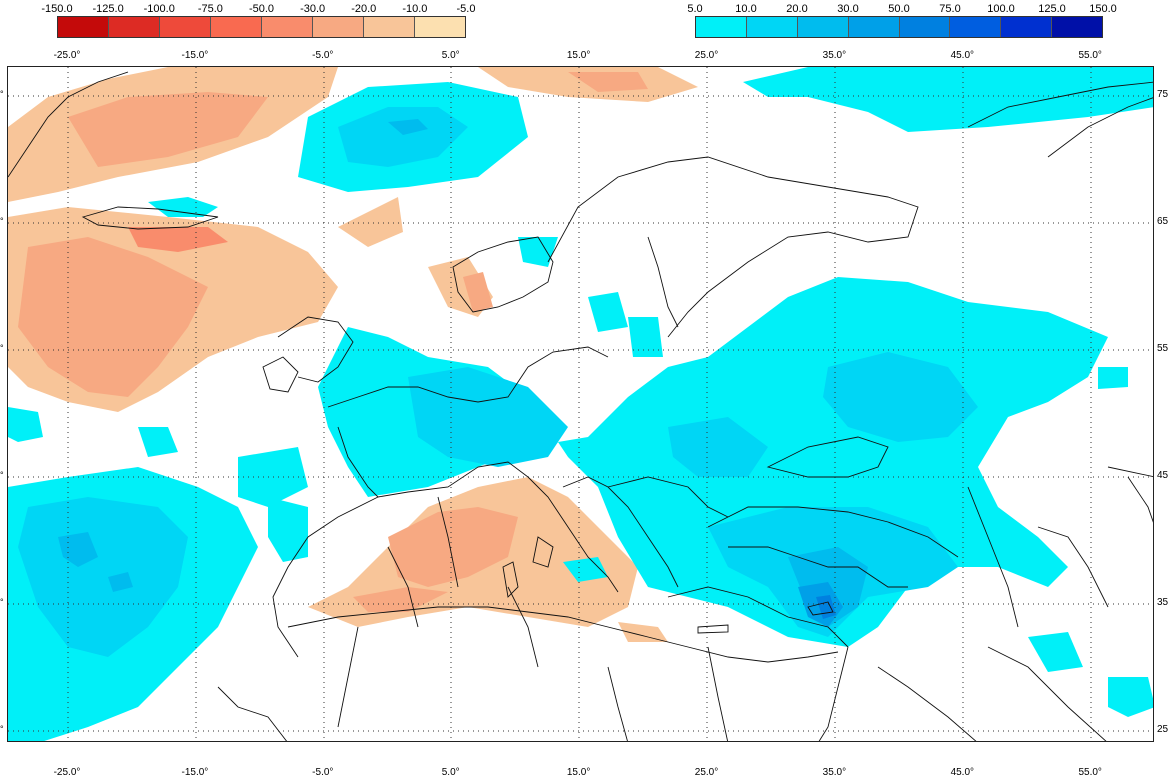 The image size is (1169, 778). I want to click on legend-tick-label: -20.0, so click(364, 9).